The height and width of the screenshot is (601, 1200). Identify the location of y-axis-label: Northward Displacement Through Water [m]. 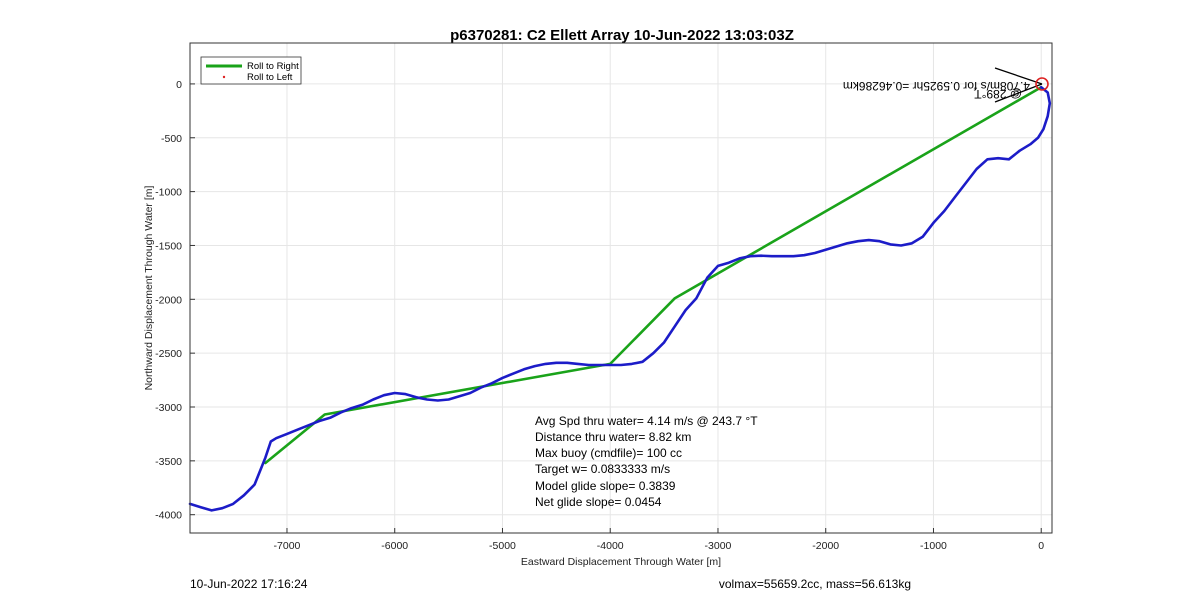
(149, 288).